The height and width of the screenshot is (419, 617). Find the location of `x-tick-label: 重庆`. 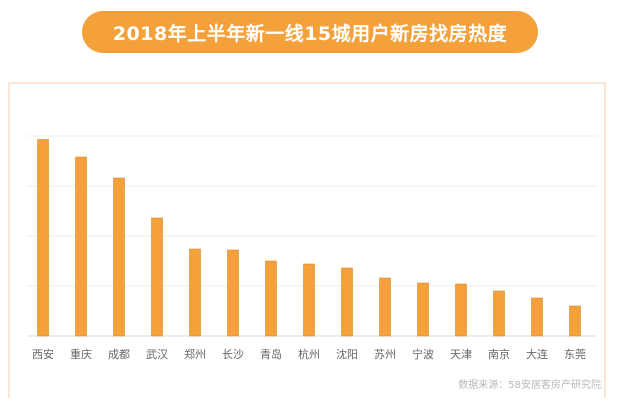

x-tick-label: 重庆 is located at coordinates (81, 354).